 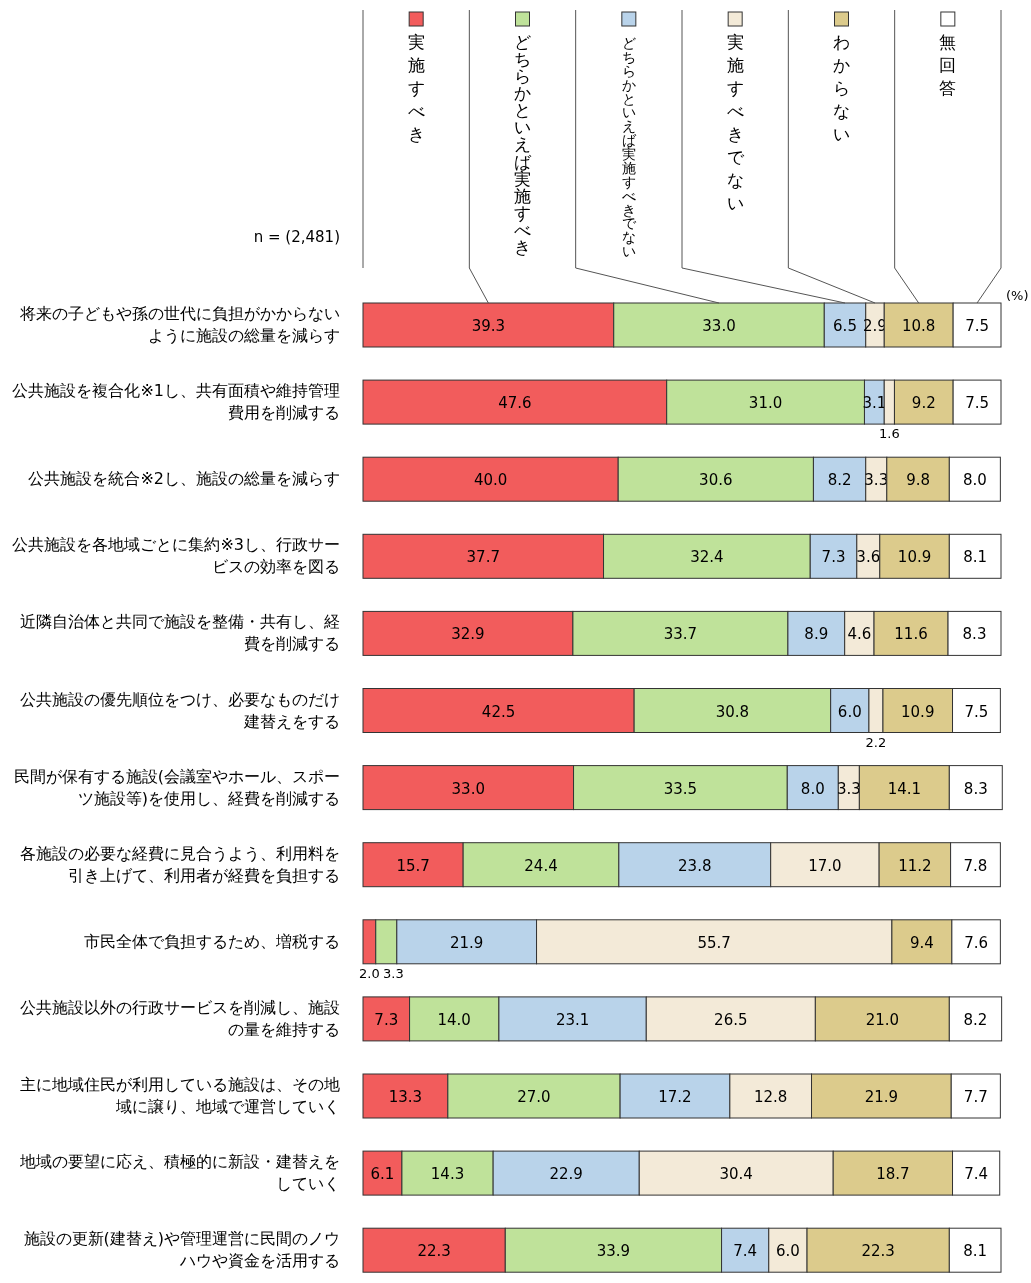 I want to click on data-label: 9.8, so click(x=918, y=480).